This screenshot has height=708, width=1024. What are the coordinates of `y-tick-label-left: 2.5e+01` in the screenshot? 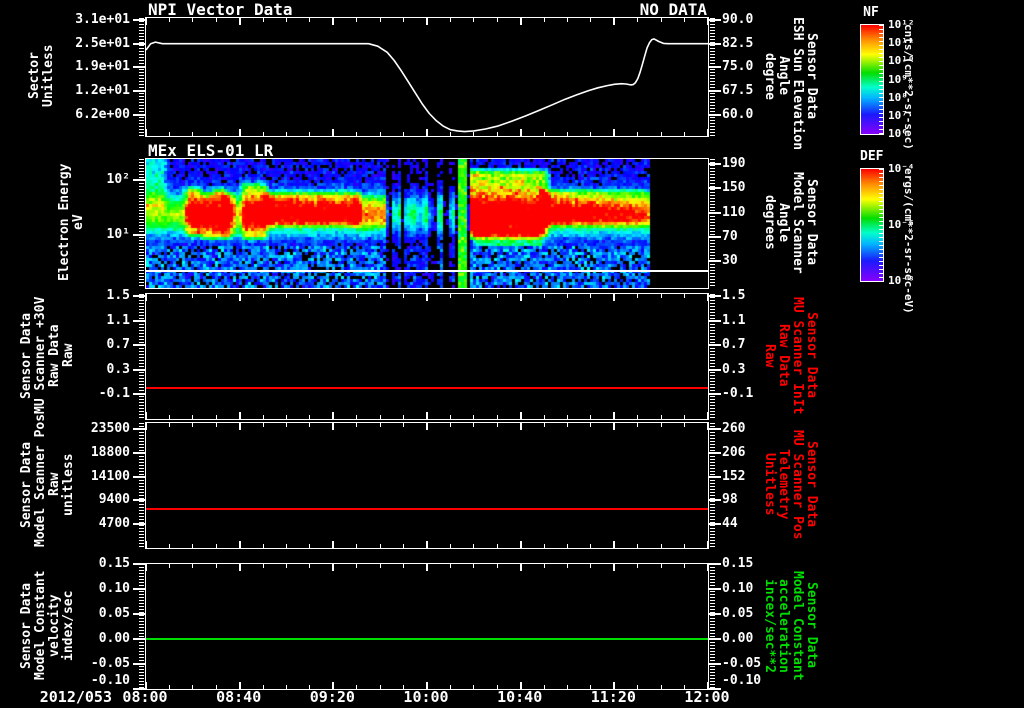 It's located at (102, 43).